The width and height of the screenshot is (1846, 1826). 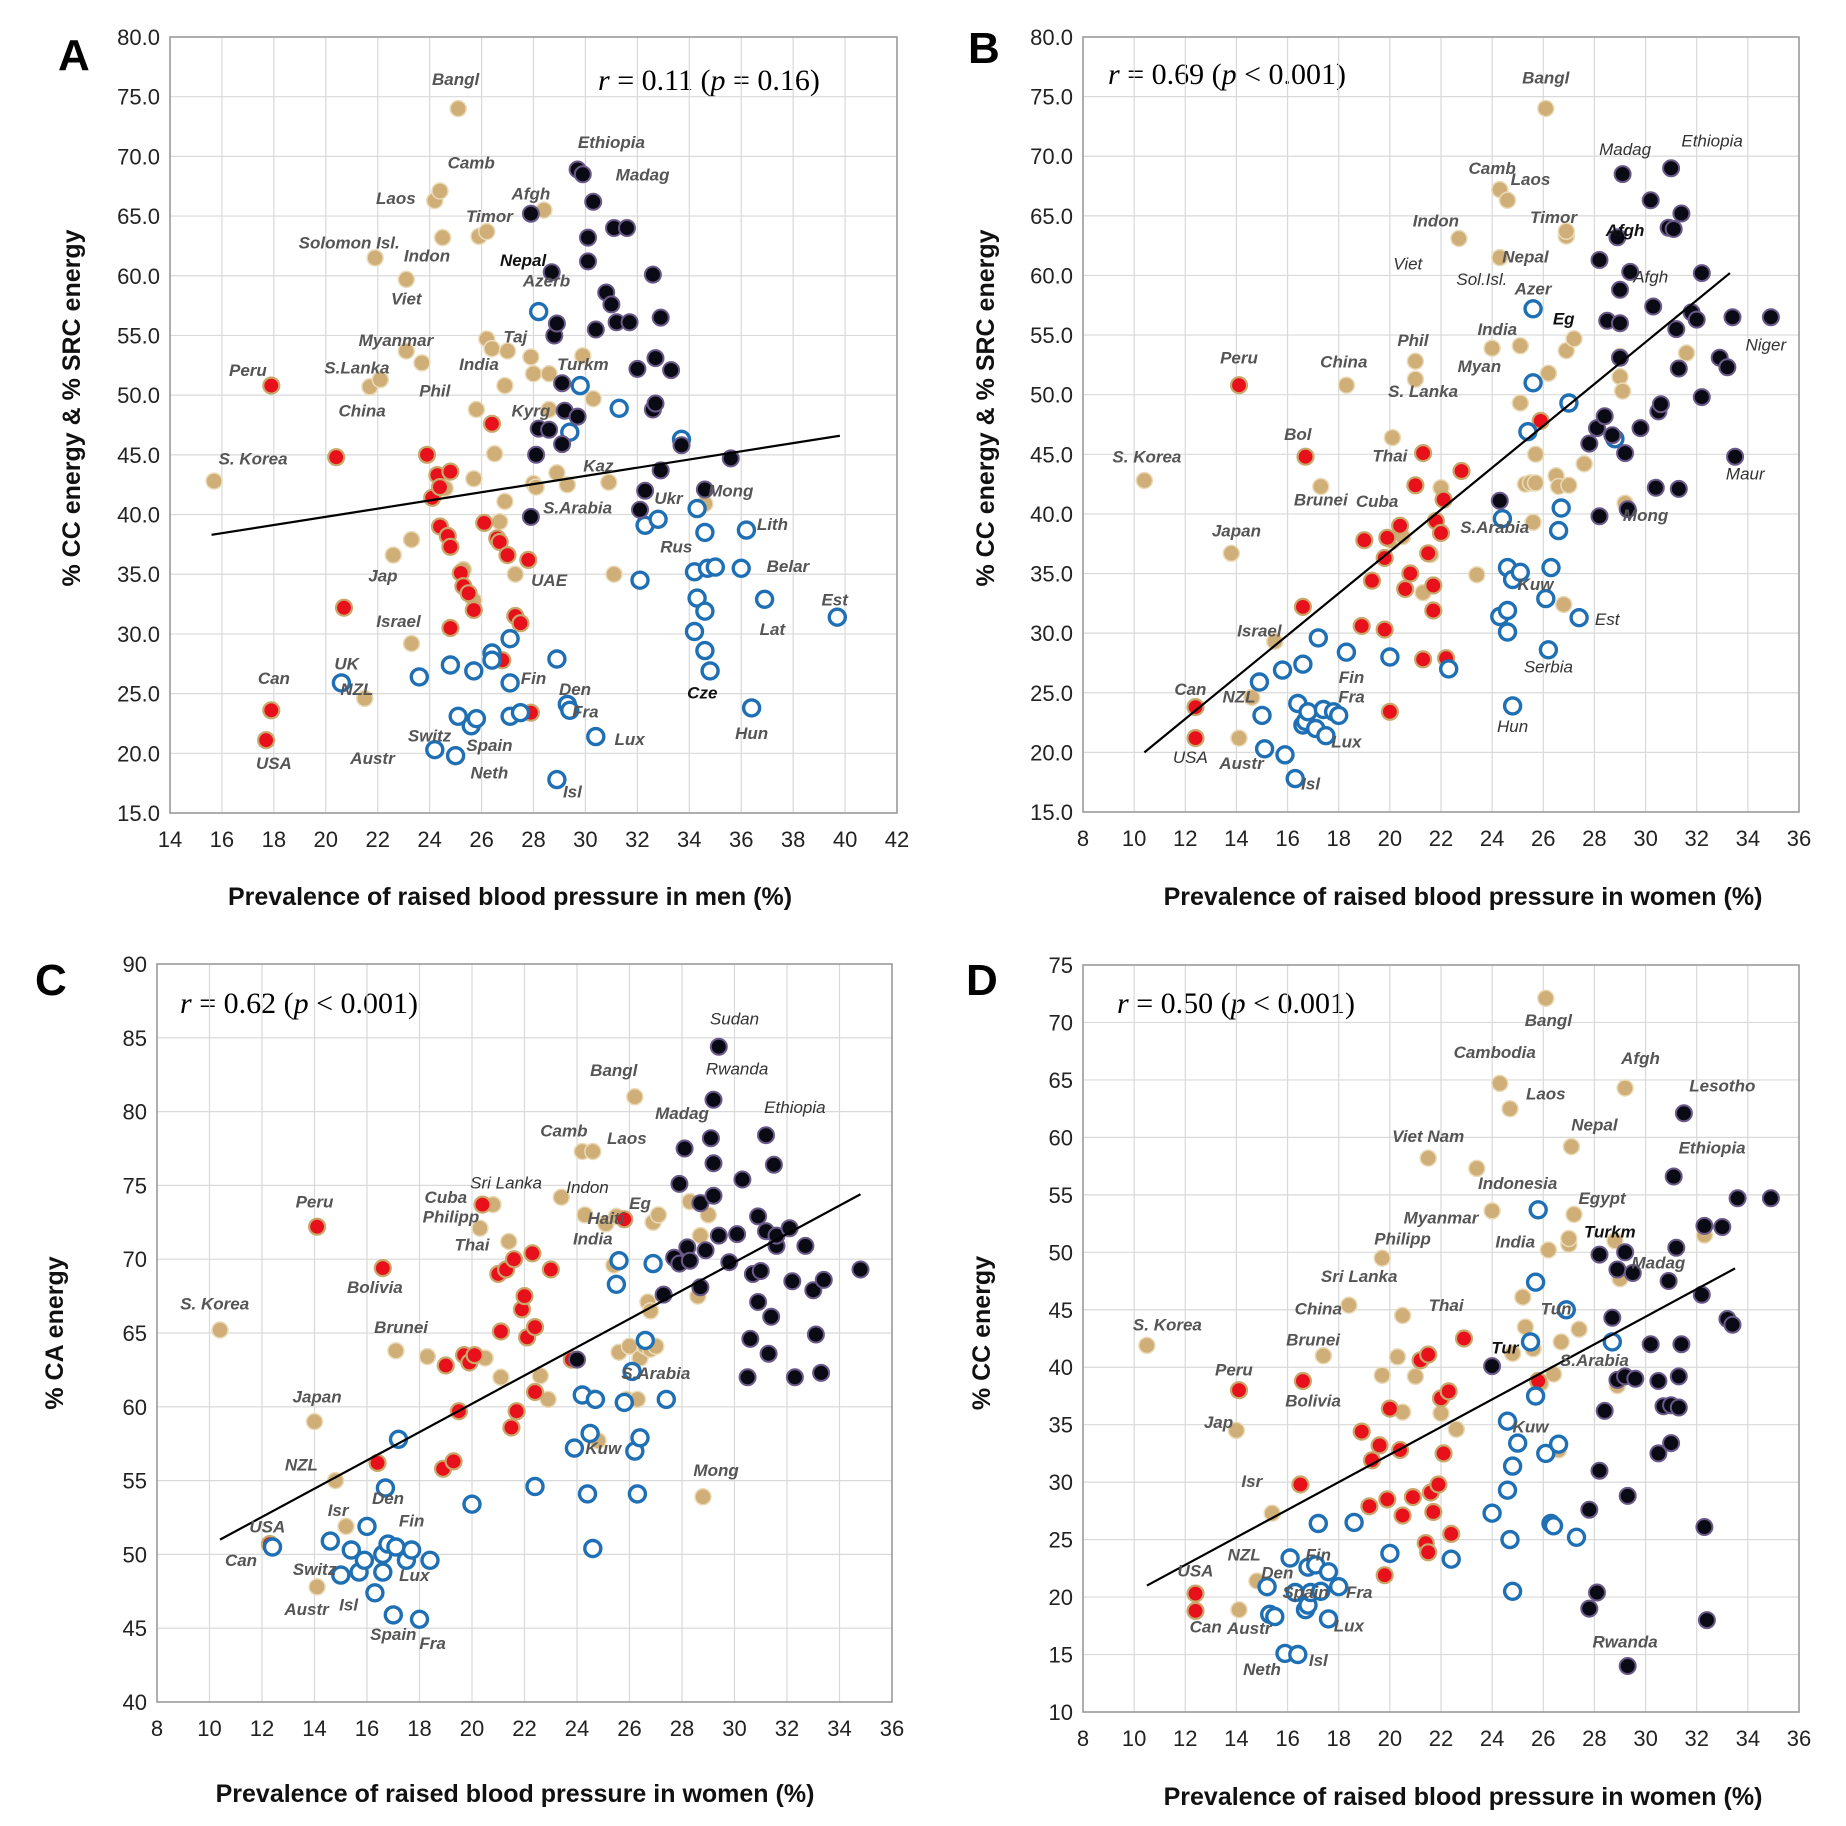 I want to click on country-label: Lesotho, so click(x=1722, y=1085).